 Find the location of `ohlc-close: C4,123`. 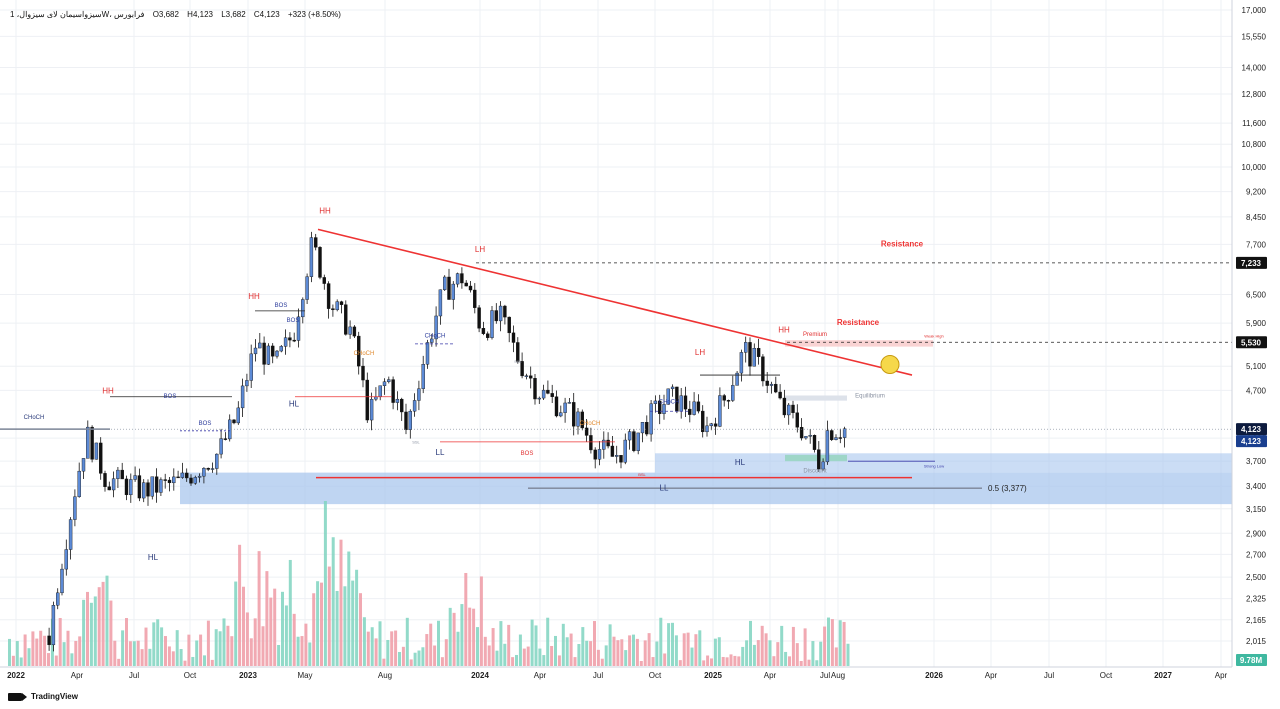

ohlc-close: C4,123 is located at coordinates (266, 14).